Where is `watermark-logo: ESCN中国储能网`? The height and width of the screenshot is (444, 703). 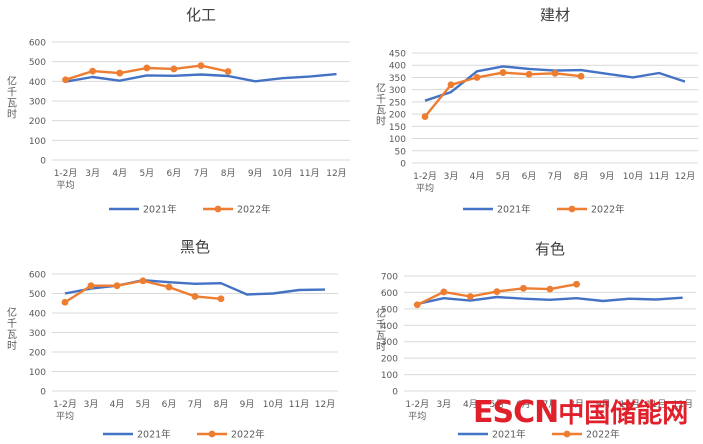
watermark-logo: ESCN中国储能网 is located at coordinates (580, 413).